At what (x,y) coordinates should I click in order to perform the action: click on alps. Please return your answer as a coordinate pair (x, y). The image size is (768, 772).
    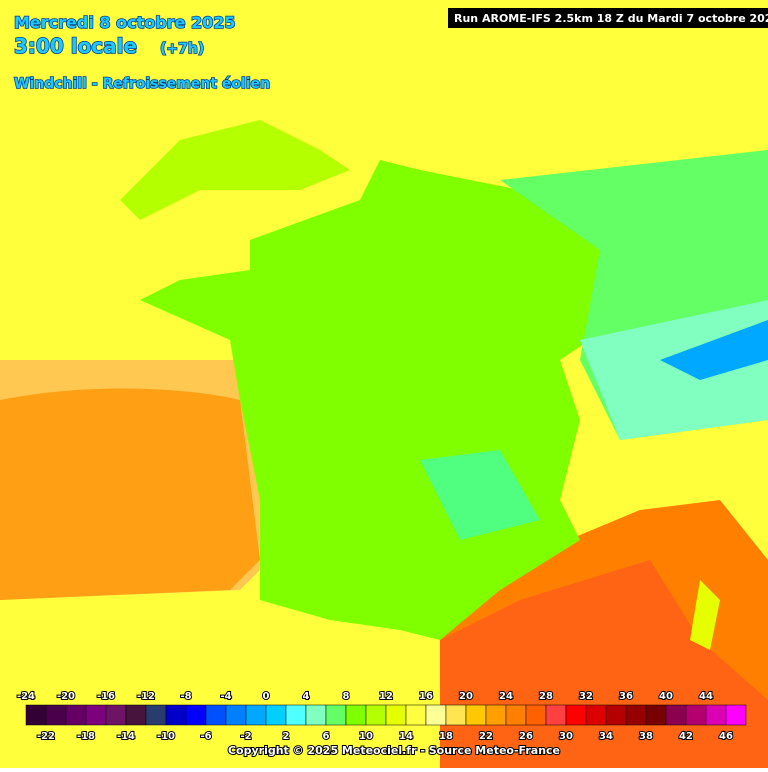
    Looking at the image, I should click on (674, 370).